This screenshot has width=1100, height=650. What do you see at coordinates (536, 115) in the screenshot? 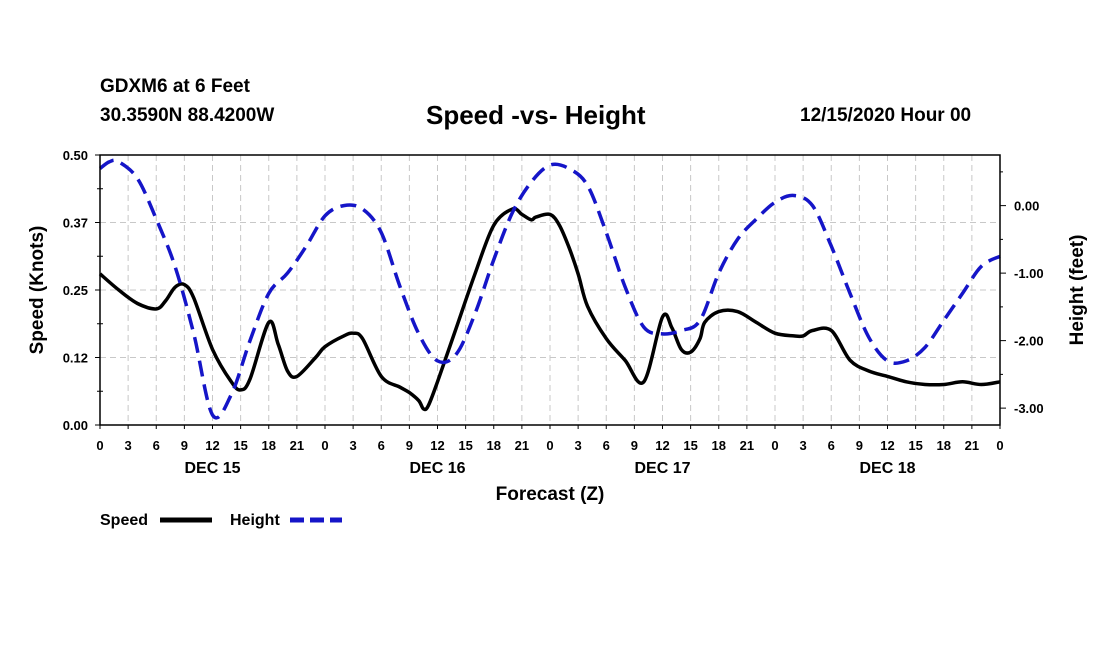
I see `chart-title: Speed -vs- Height` at bounding box center [536, 115].